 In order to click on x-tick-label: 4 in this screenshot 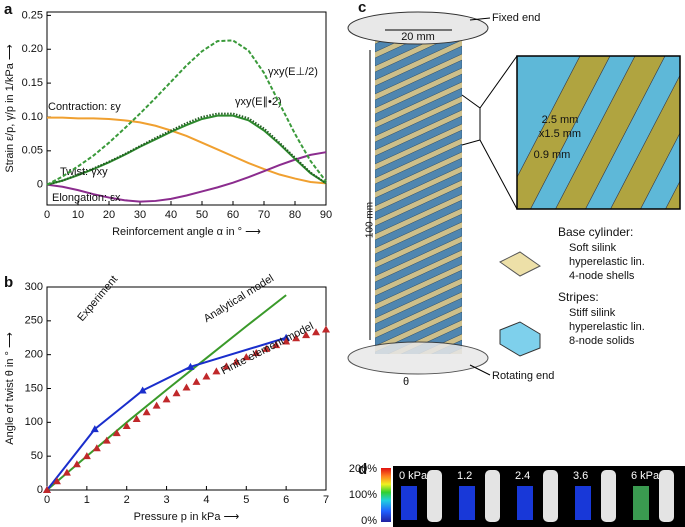, I will do `click(206, 500)`.